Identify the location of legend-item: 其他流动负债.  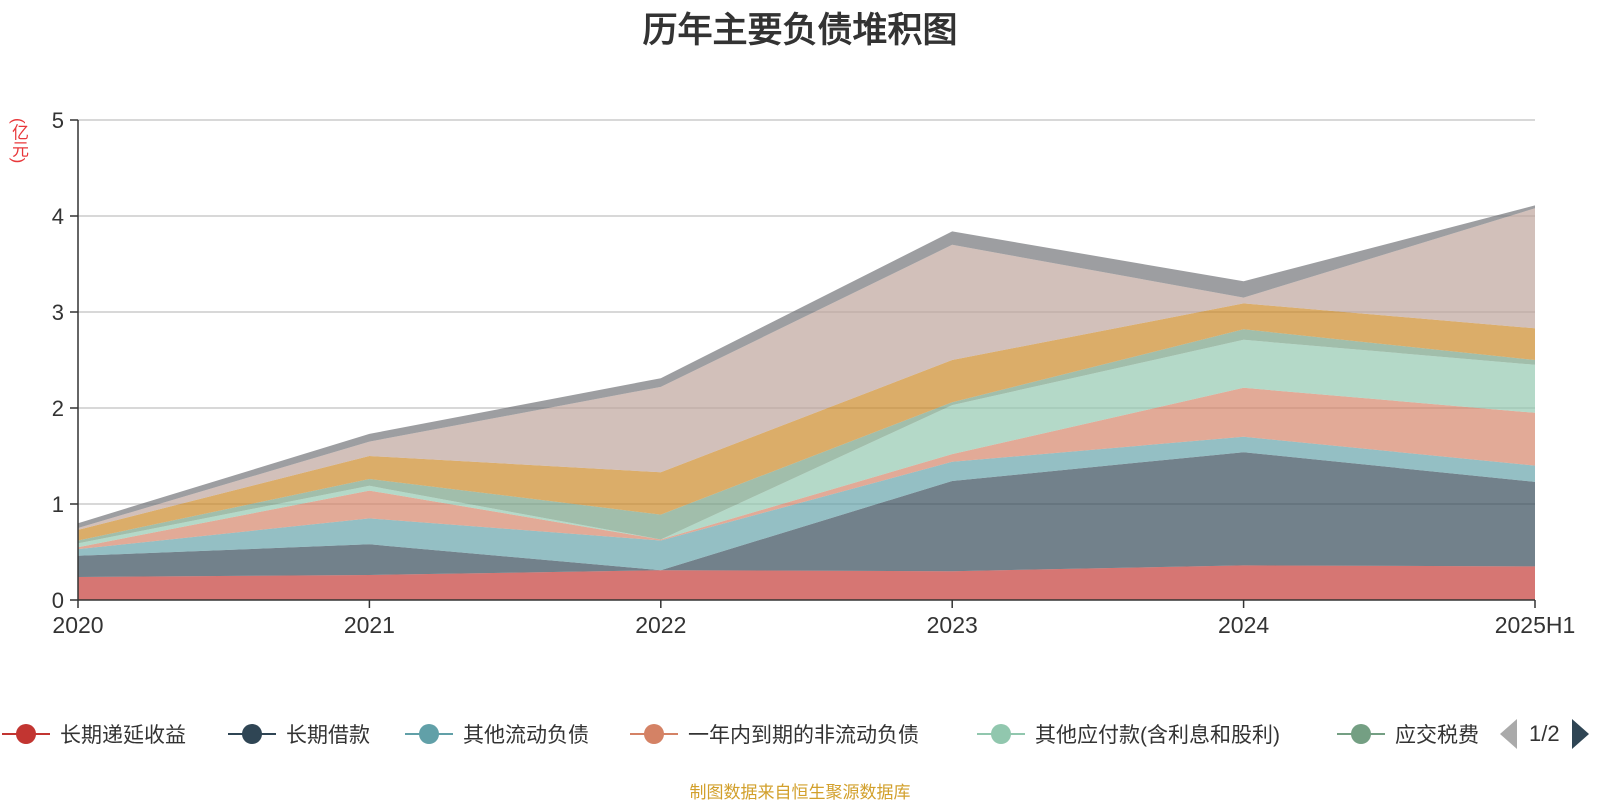
(496, 734).